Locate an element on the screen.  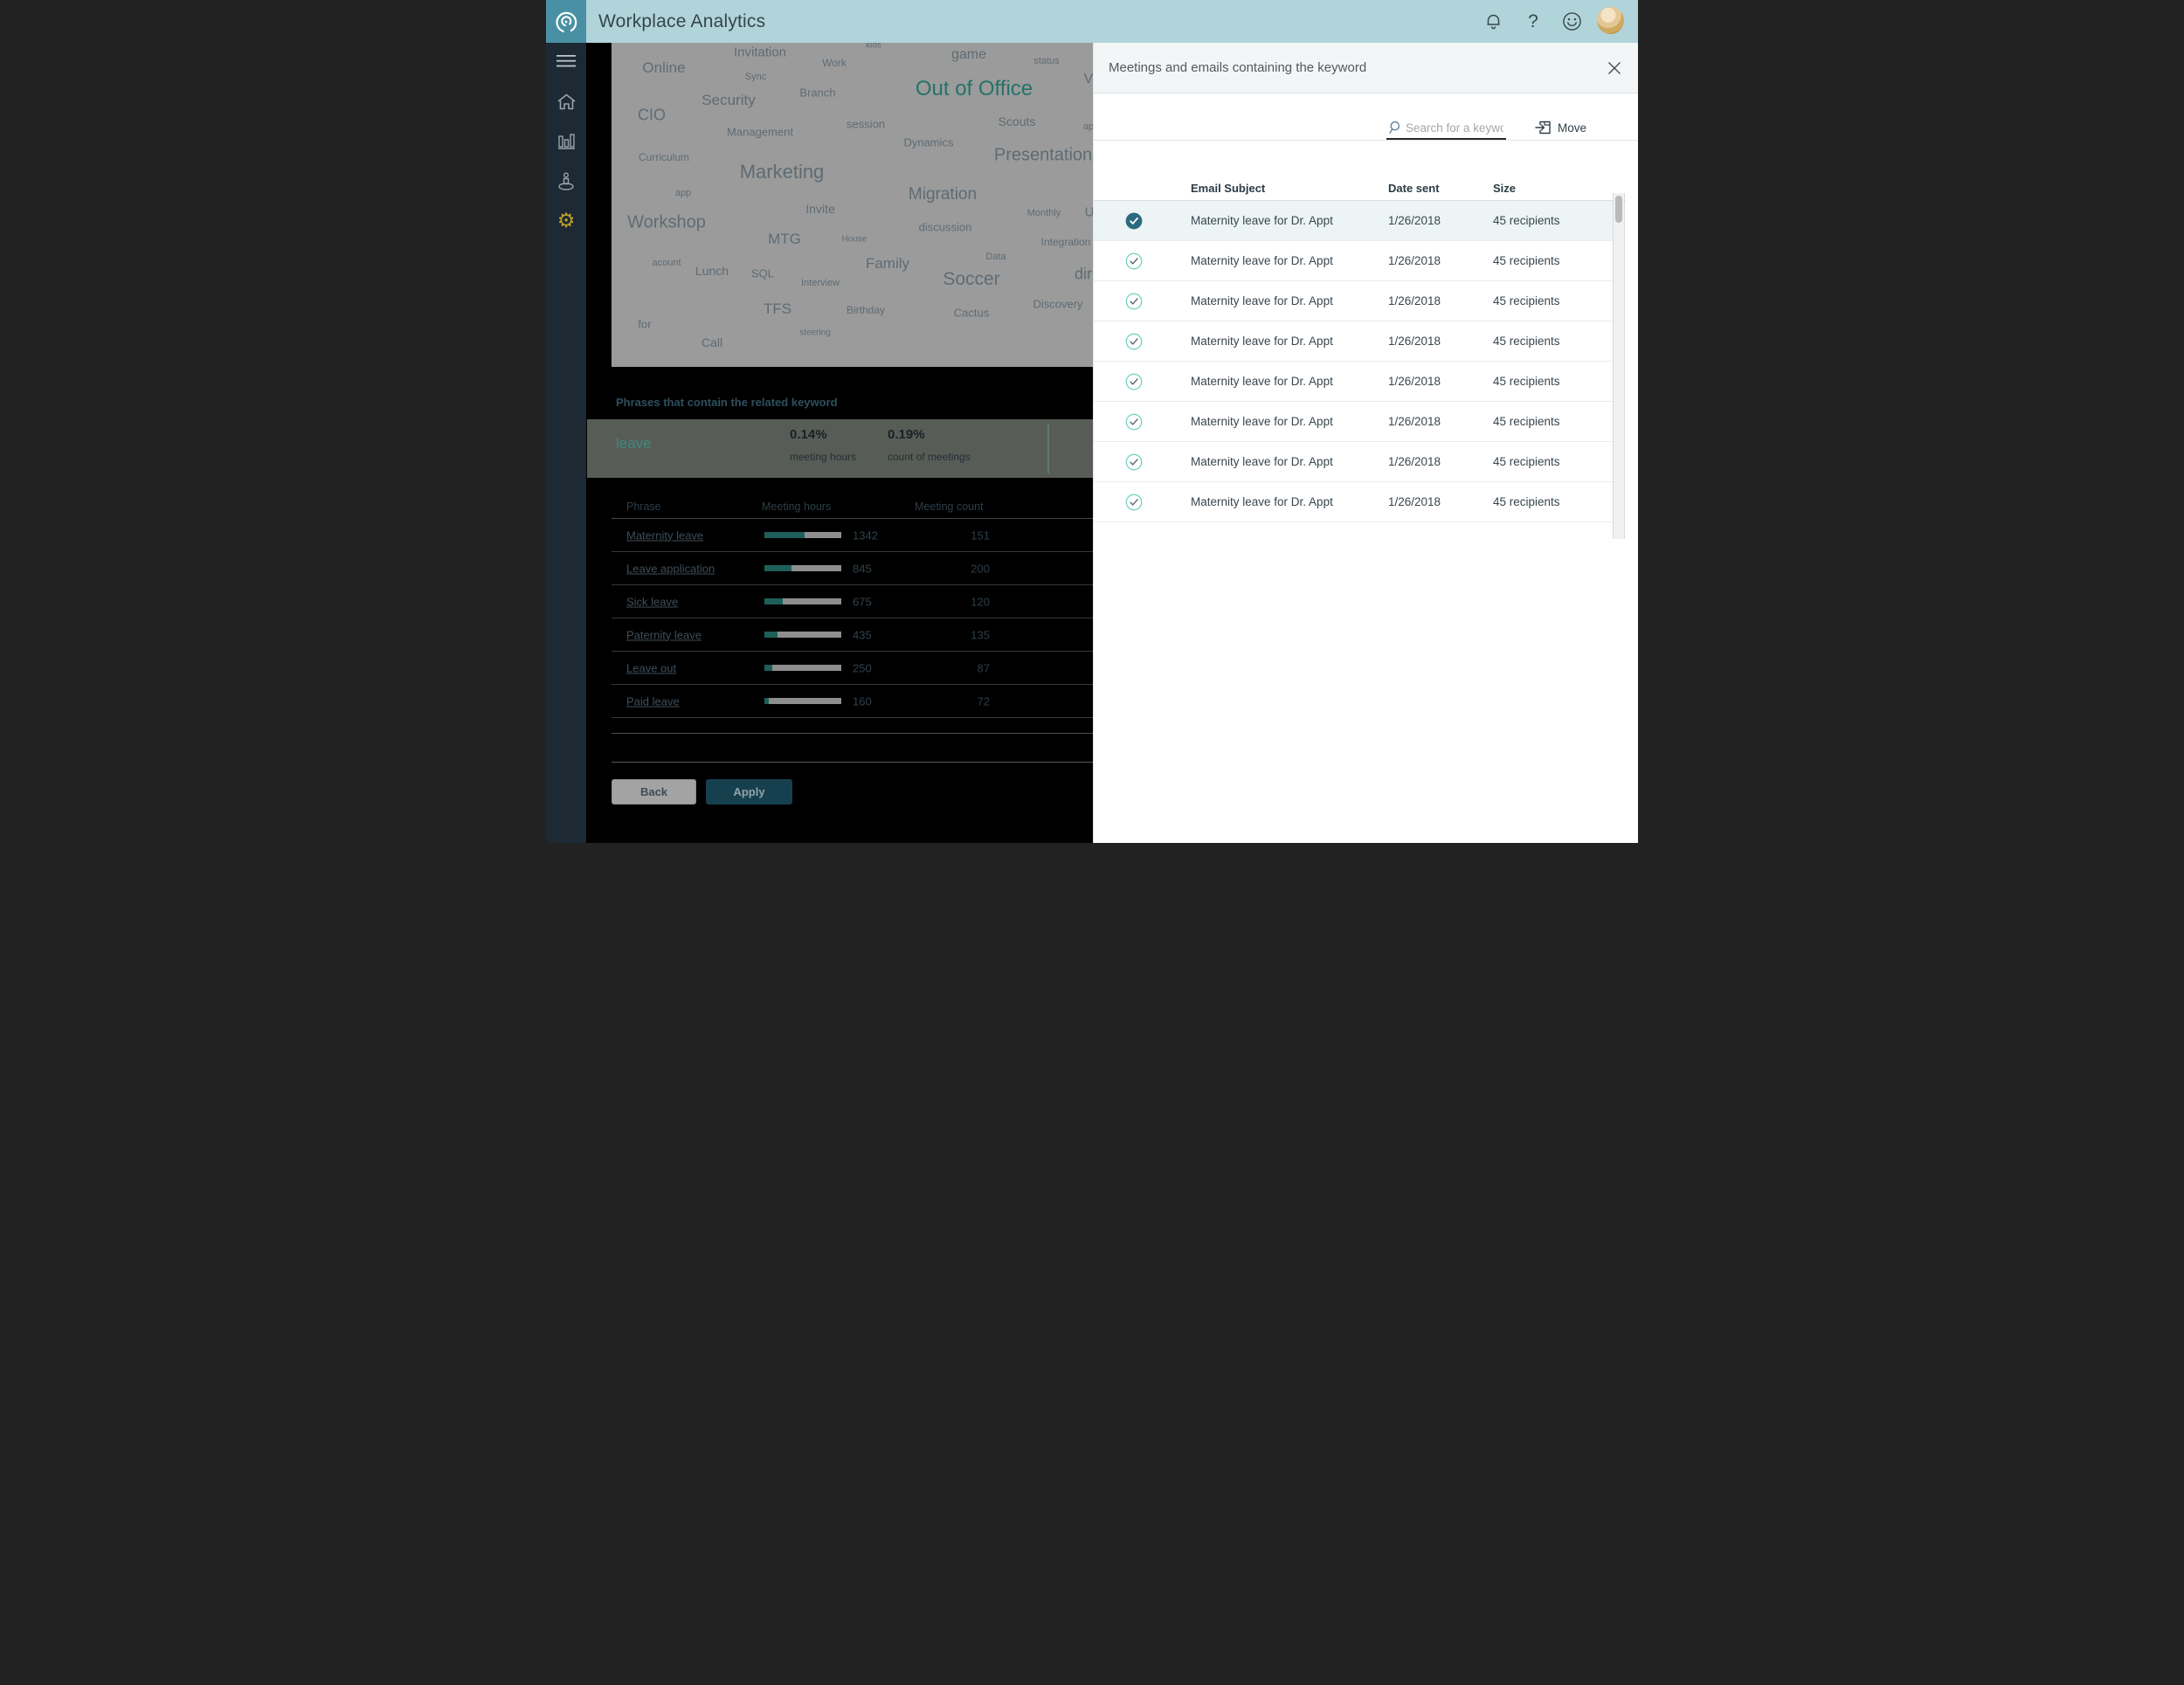
cloud-word: status is located at coordinates (1046, 61).